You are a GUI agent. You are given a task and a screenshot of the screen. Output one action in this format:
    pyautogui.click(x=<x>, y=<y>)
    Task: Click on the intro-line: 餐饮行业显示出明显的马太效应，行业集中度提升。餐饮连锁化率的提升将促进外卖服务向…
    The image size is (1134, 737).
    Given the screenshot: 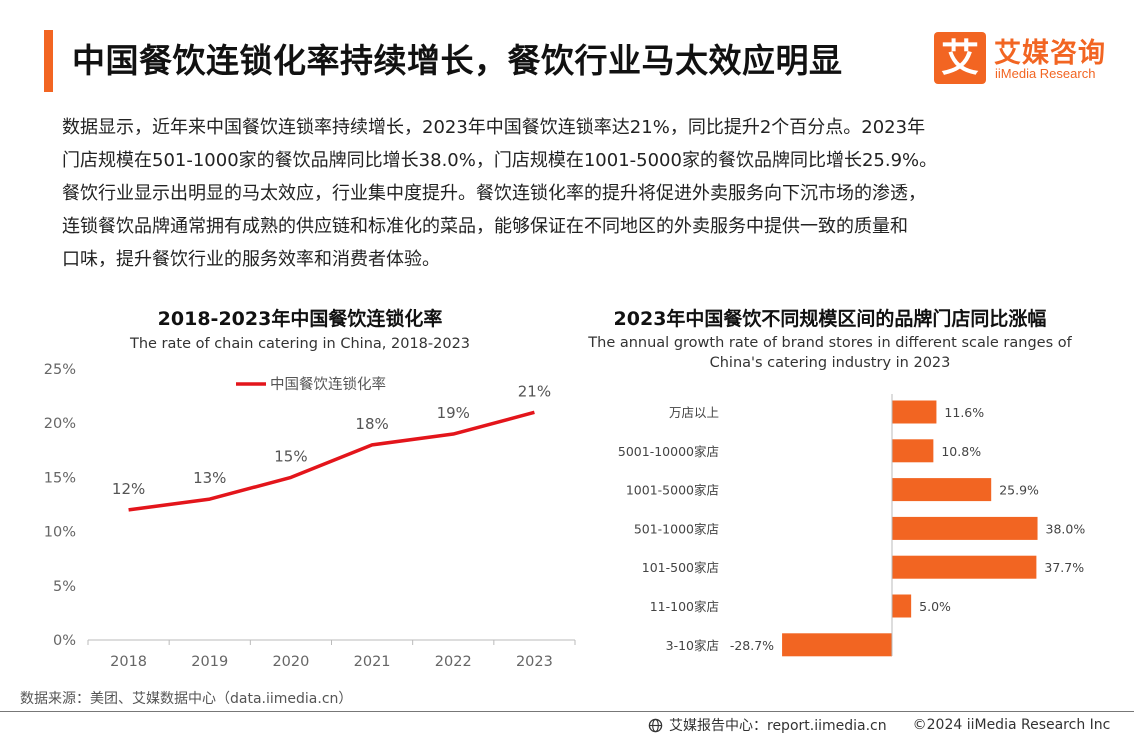 What is the action you would take?
    pyautogui.click(x=494, y=193)
    